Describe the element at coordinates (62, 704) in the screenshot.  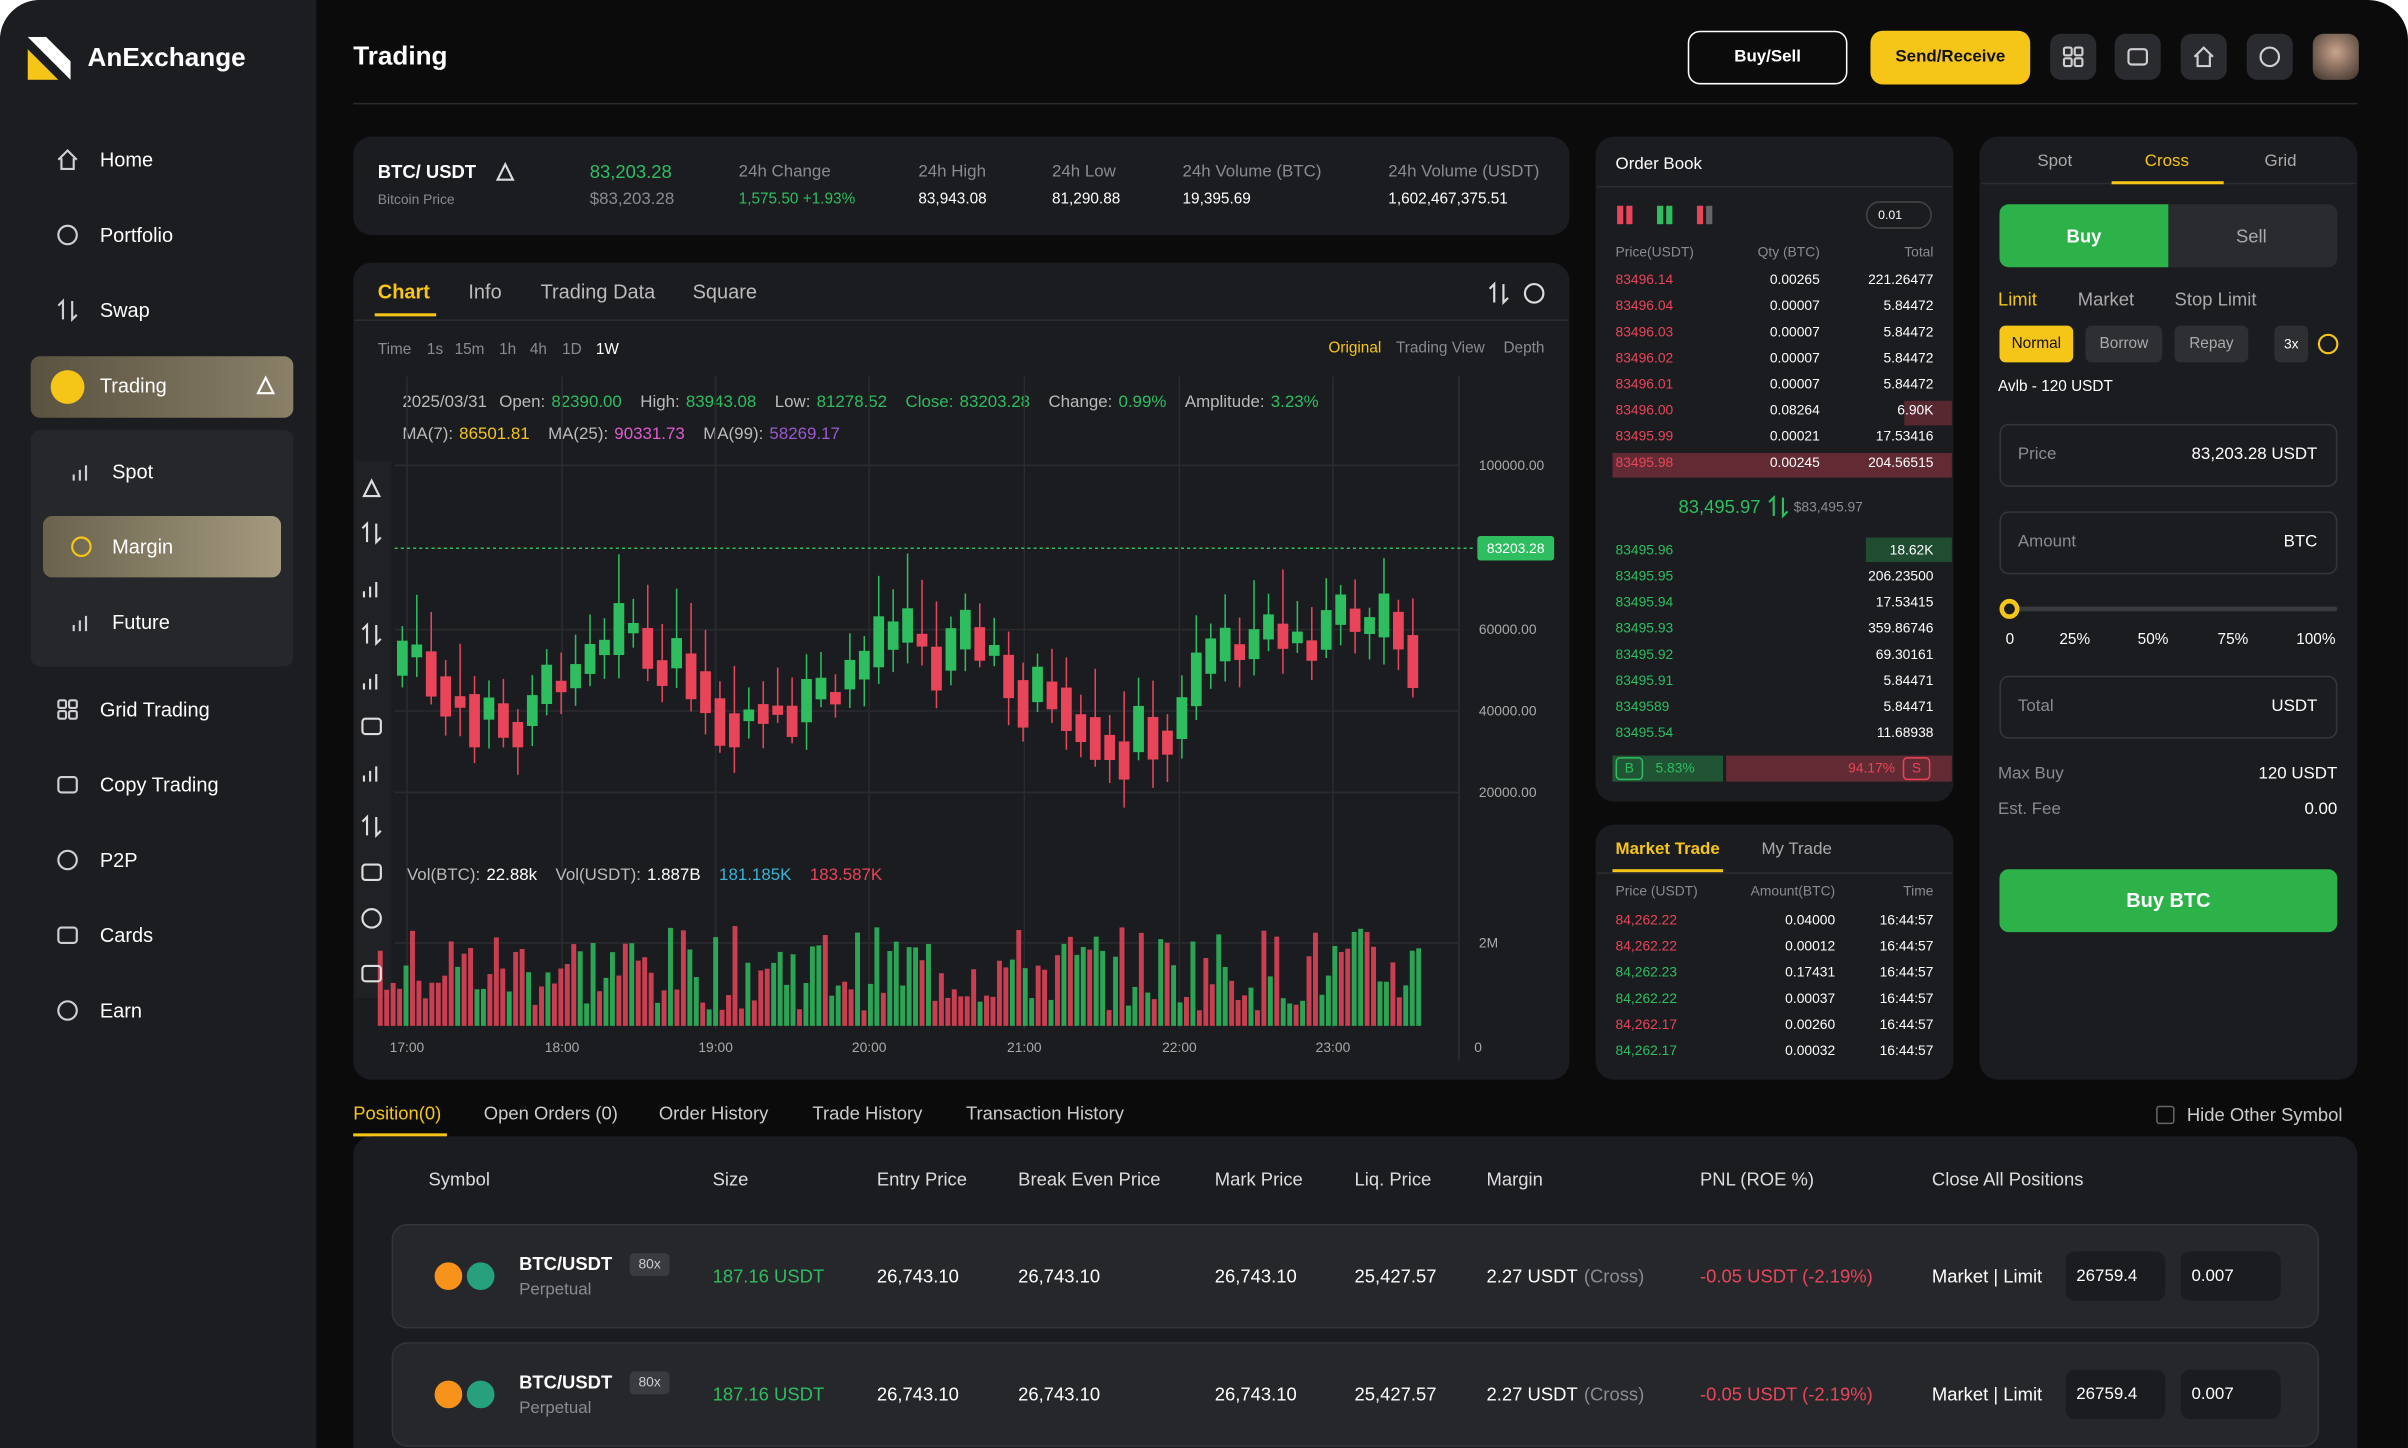
I see `icon-shape` at that location.